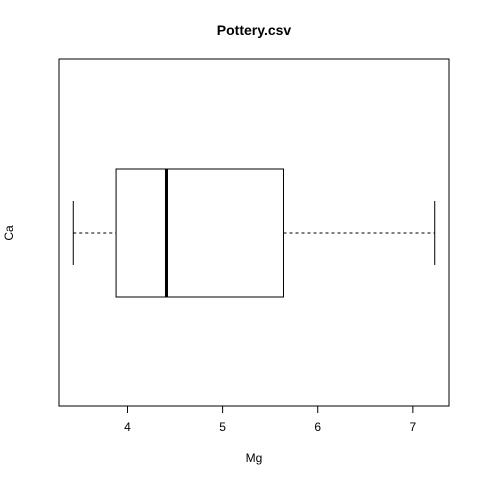 The width and height of the screenshot is (480, 480). What do you see at coordinates (270, 419) in the screenshot?
I see `x-axis: 4 5 6 7` at bounding box center [270, 419].